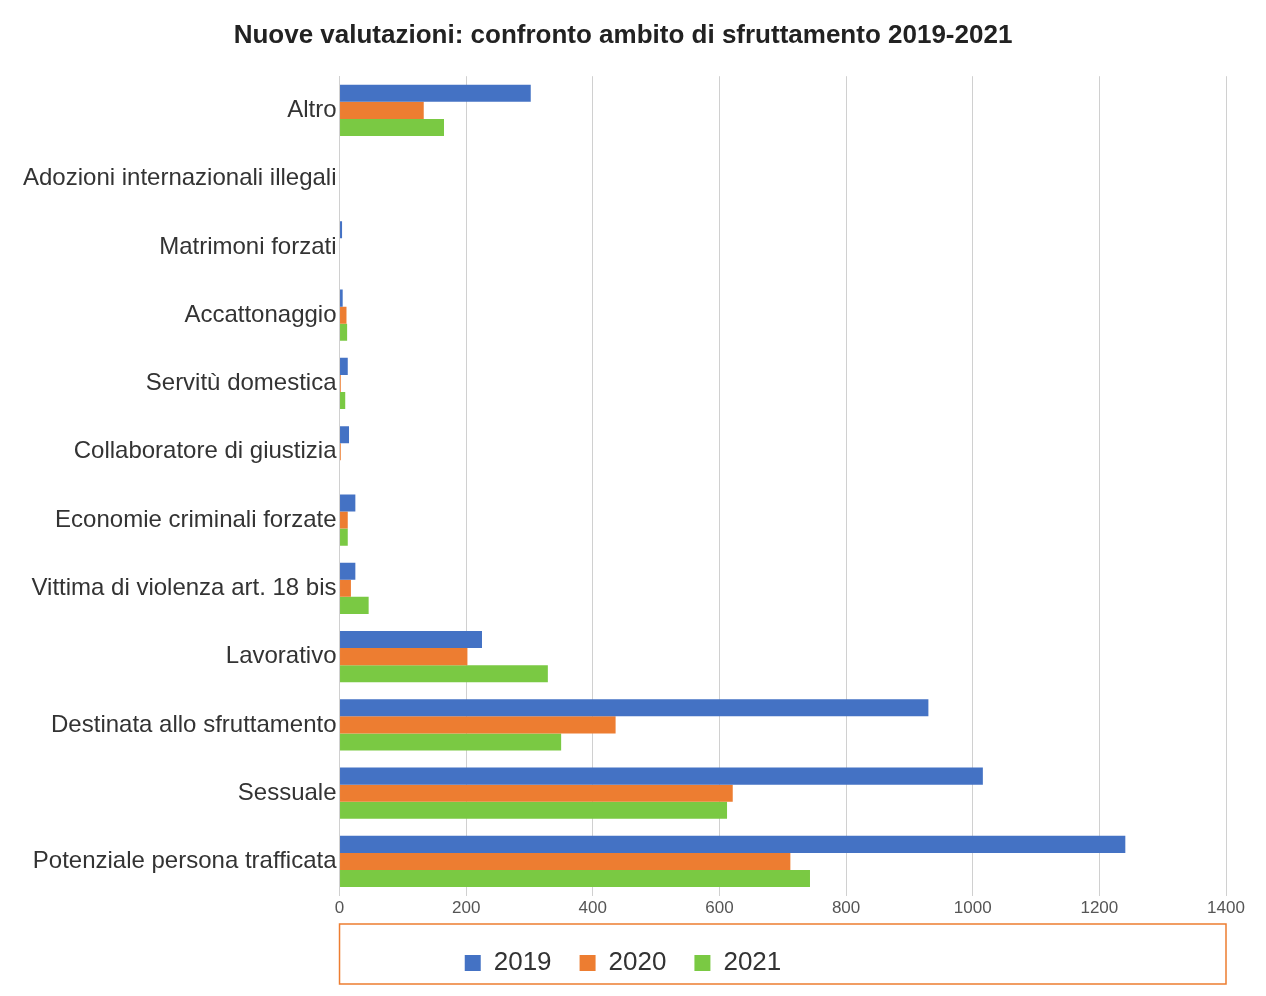 This screenshot has width=1266, height=996. Describe the element at coordinates (466, 908) in the screenshot. I see `x-tick-label: 200` at that location.